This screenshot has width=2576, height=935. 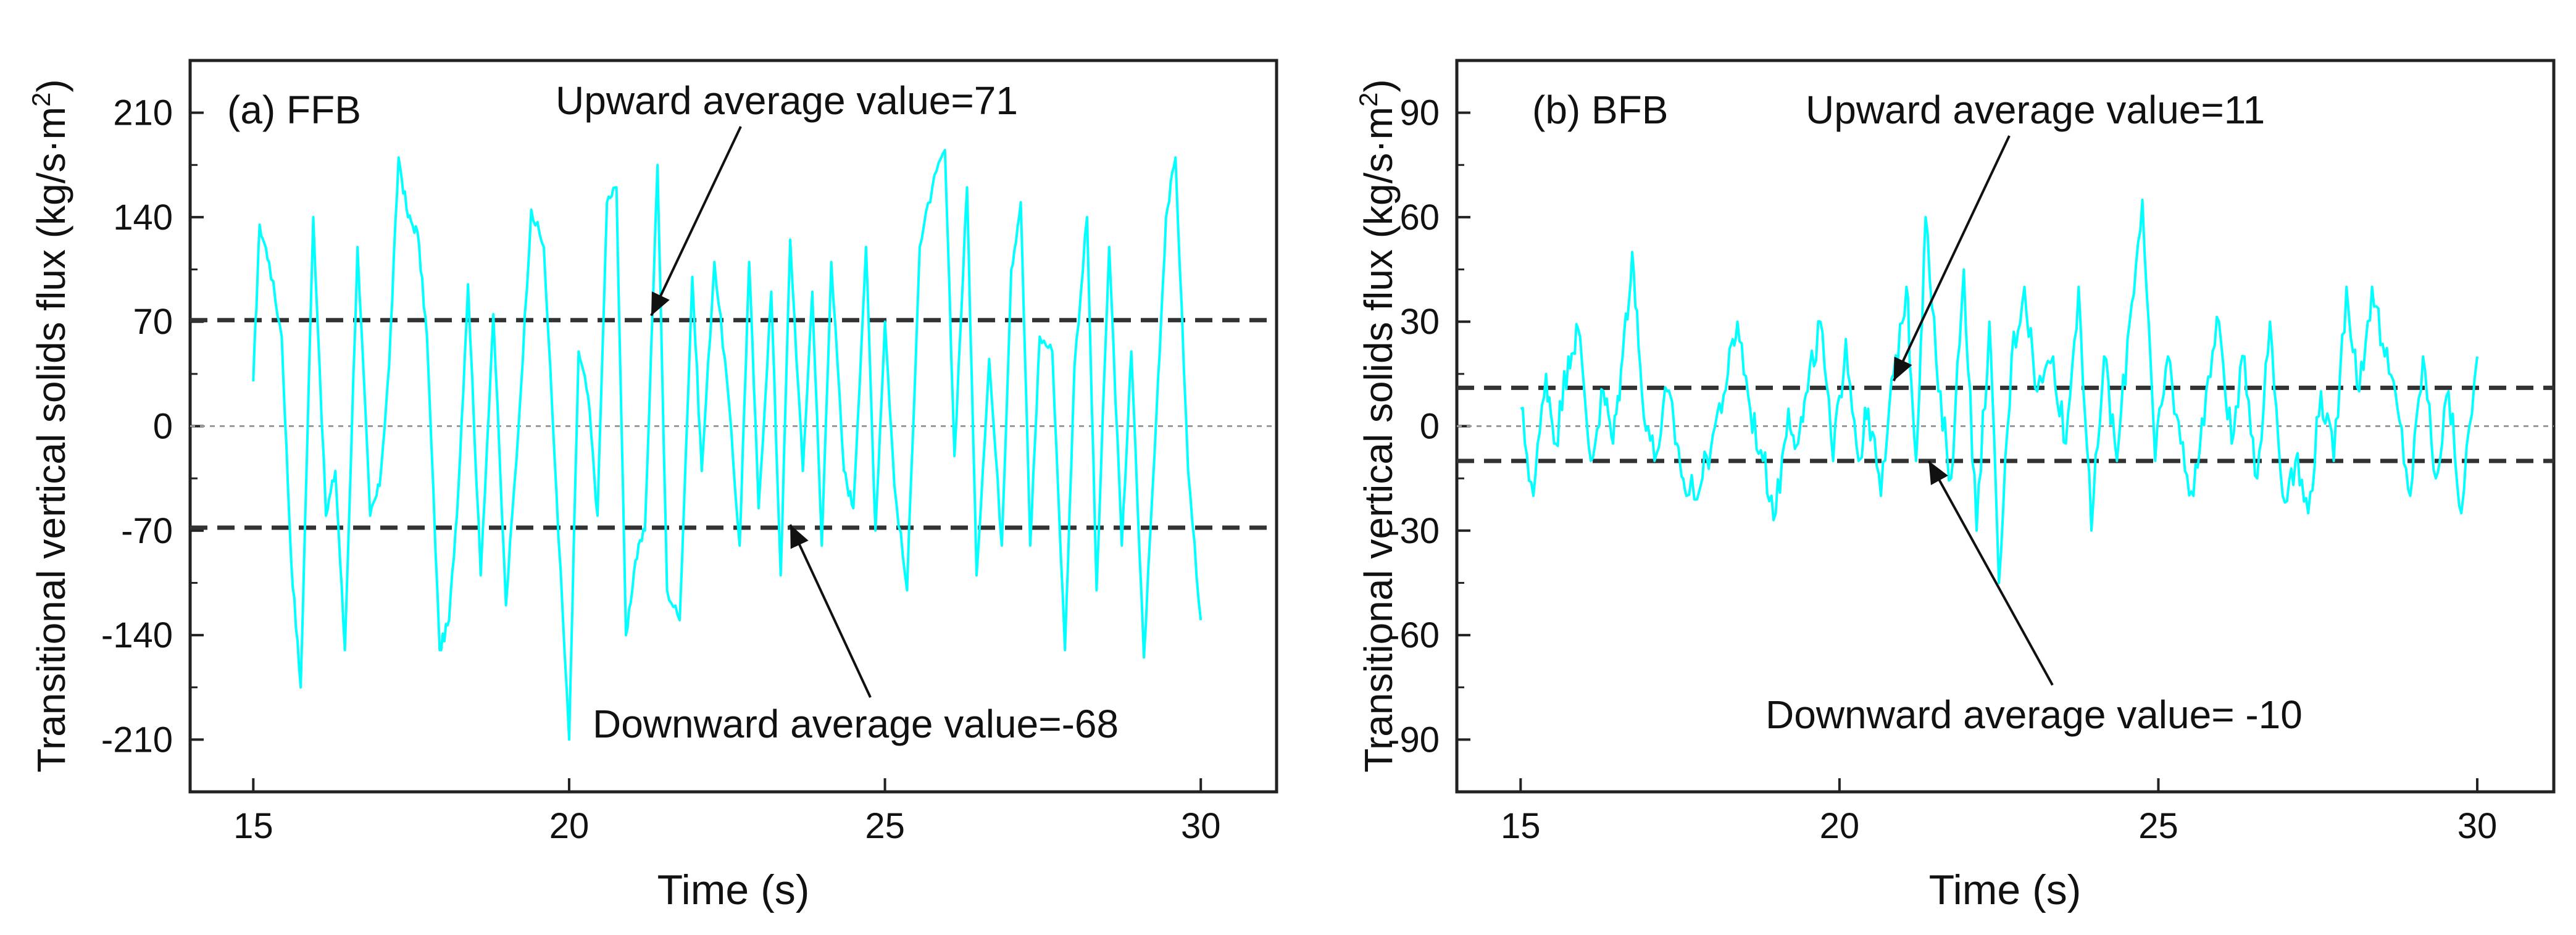 I want to click on panel-b-y-tick-label: 90, so click(x=1419, y=113).